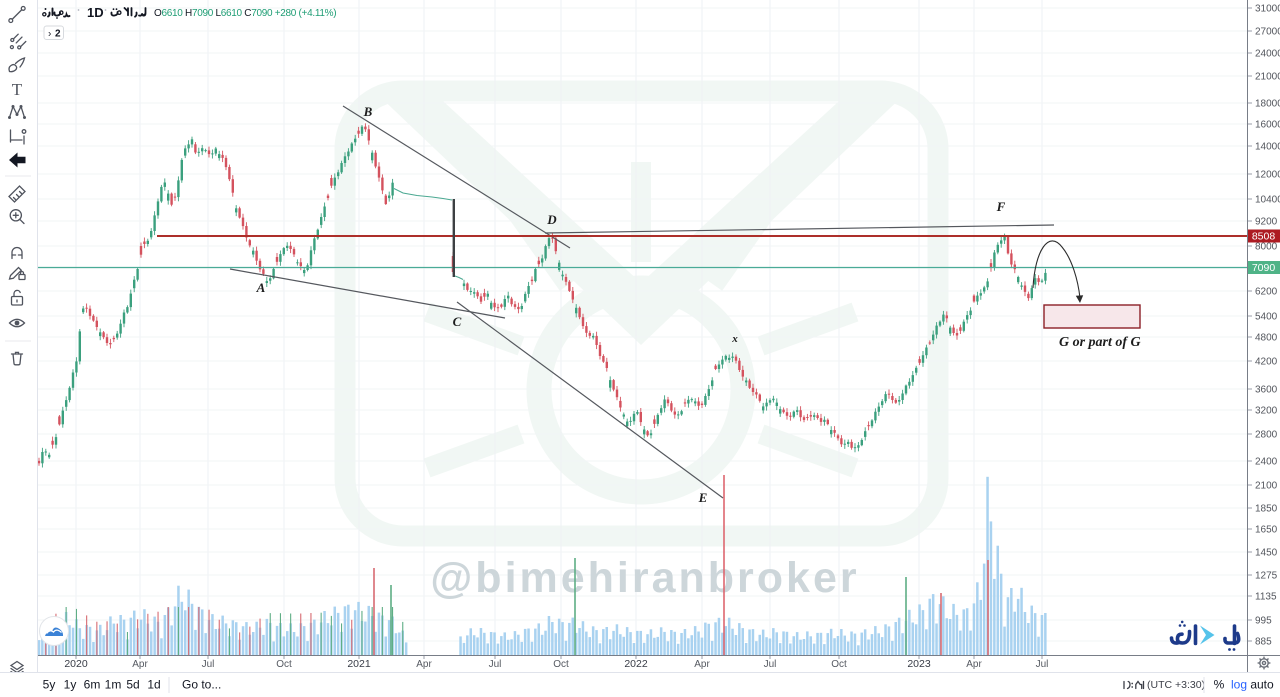 The width and height of the screenshot is (1280, 697). I want to click on svg-text: auto, so click(1262, 685).